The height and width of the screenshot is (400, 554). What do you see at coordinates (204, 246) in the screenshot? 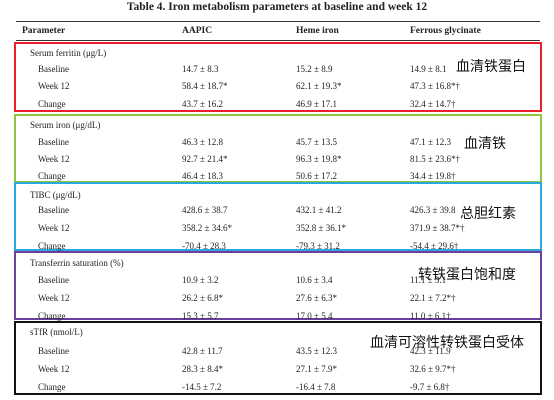
I see `table-cell: -70.4 ± 28.3` at bounding box center [204, 246].